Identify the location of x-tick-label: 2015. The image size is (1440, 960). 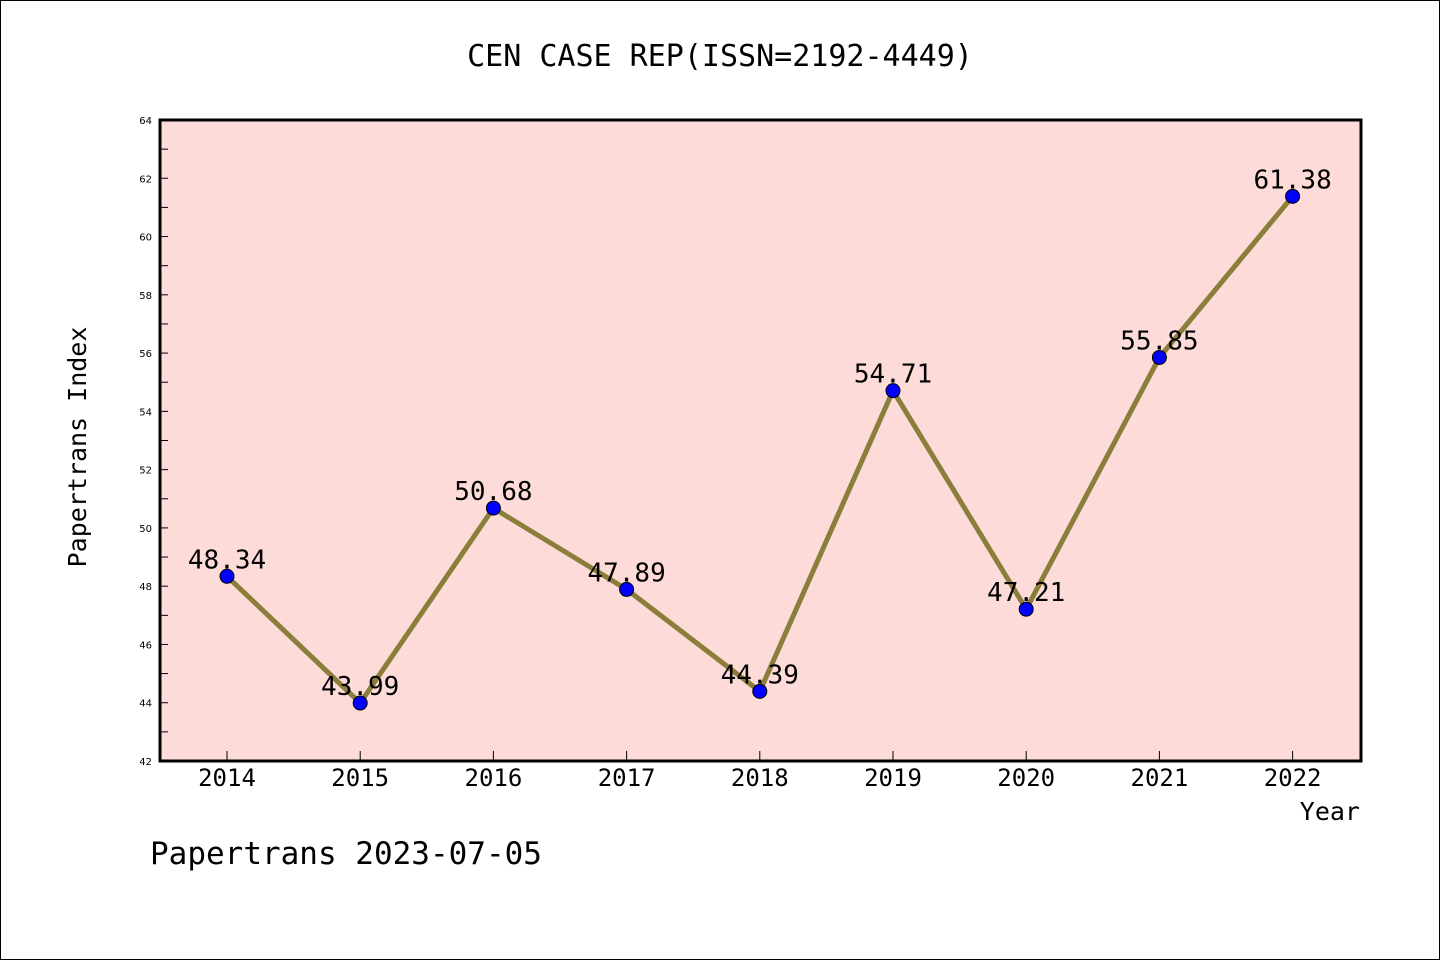
(360, 778).